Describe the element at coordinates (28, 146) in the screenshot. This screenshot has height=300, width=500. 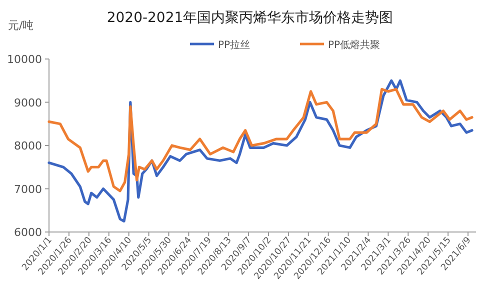
I see `y-tick-label: 8000` at that location.